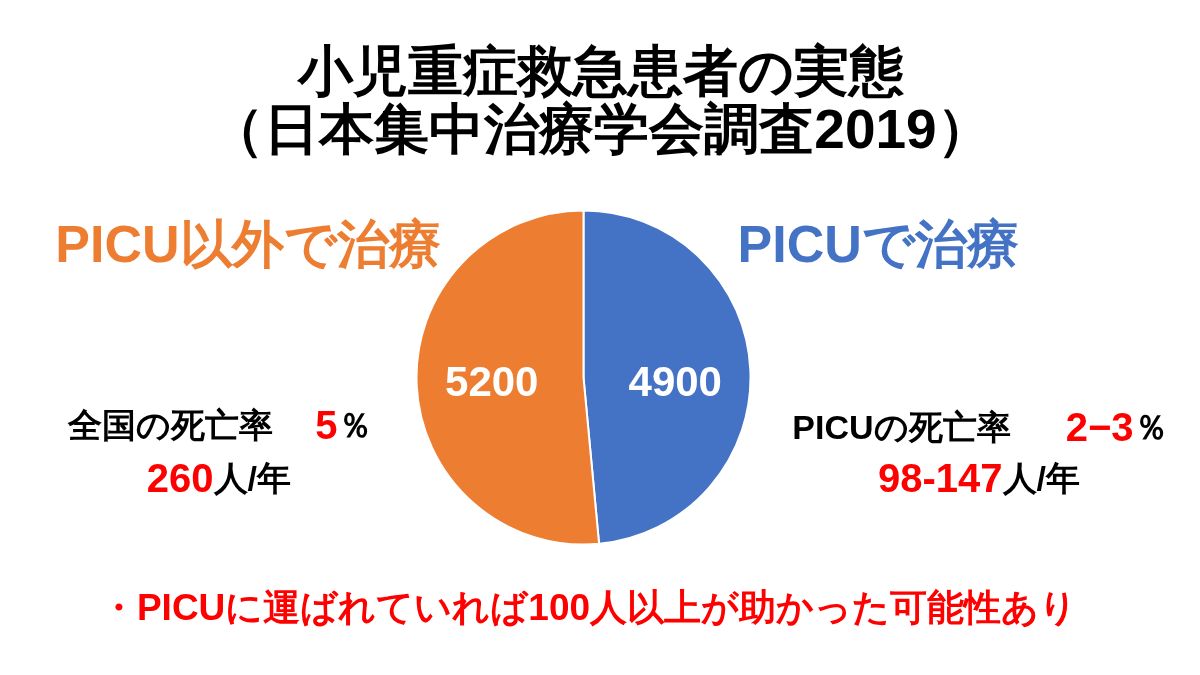 The image size is (1200, 675). What do you see at coordinates (343, 424) in the screenshot?
I see `text: 5％` at bounding box center [343, 424].